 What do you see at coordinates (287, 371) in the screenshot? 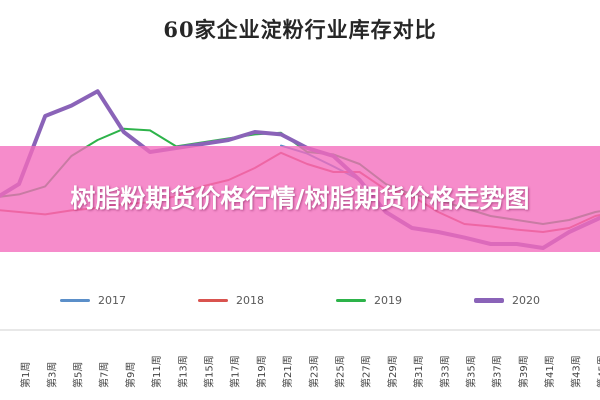
I see `x-tick-label: 第21周` at bounding box center [287, 371].